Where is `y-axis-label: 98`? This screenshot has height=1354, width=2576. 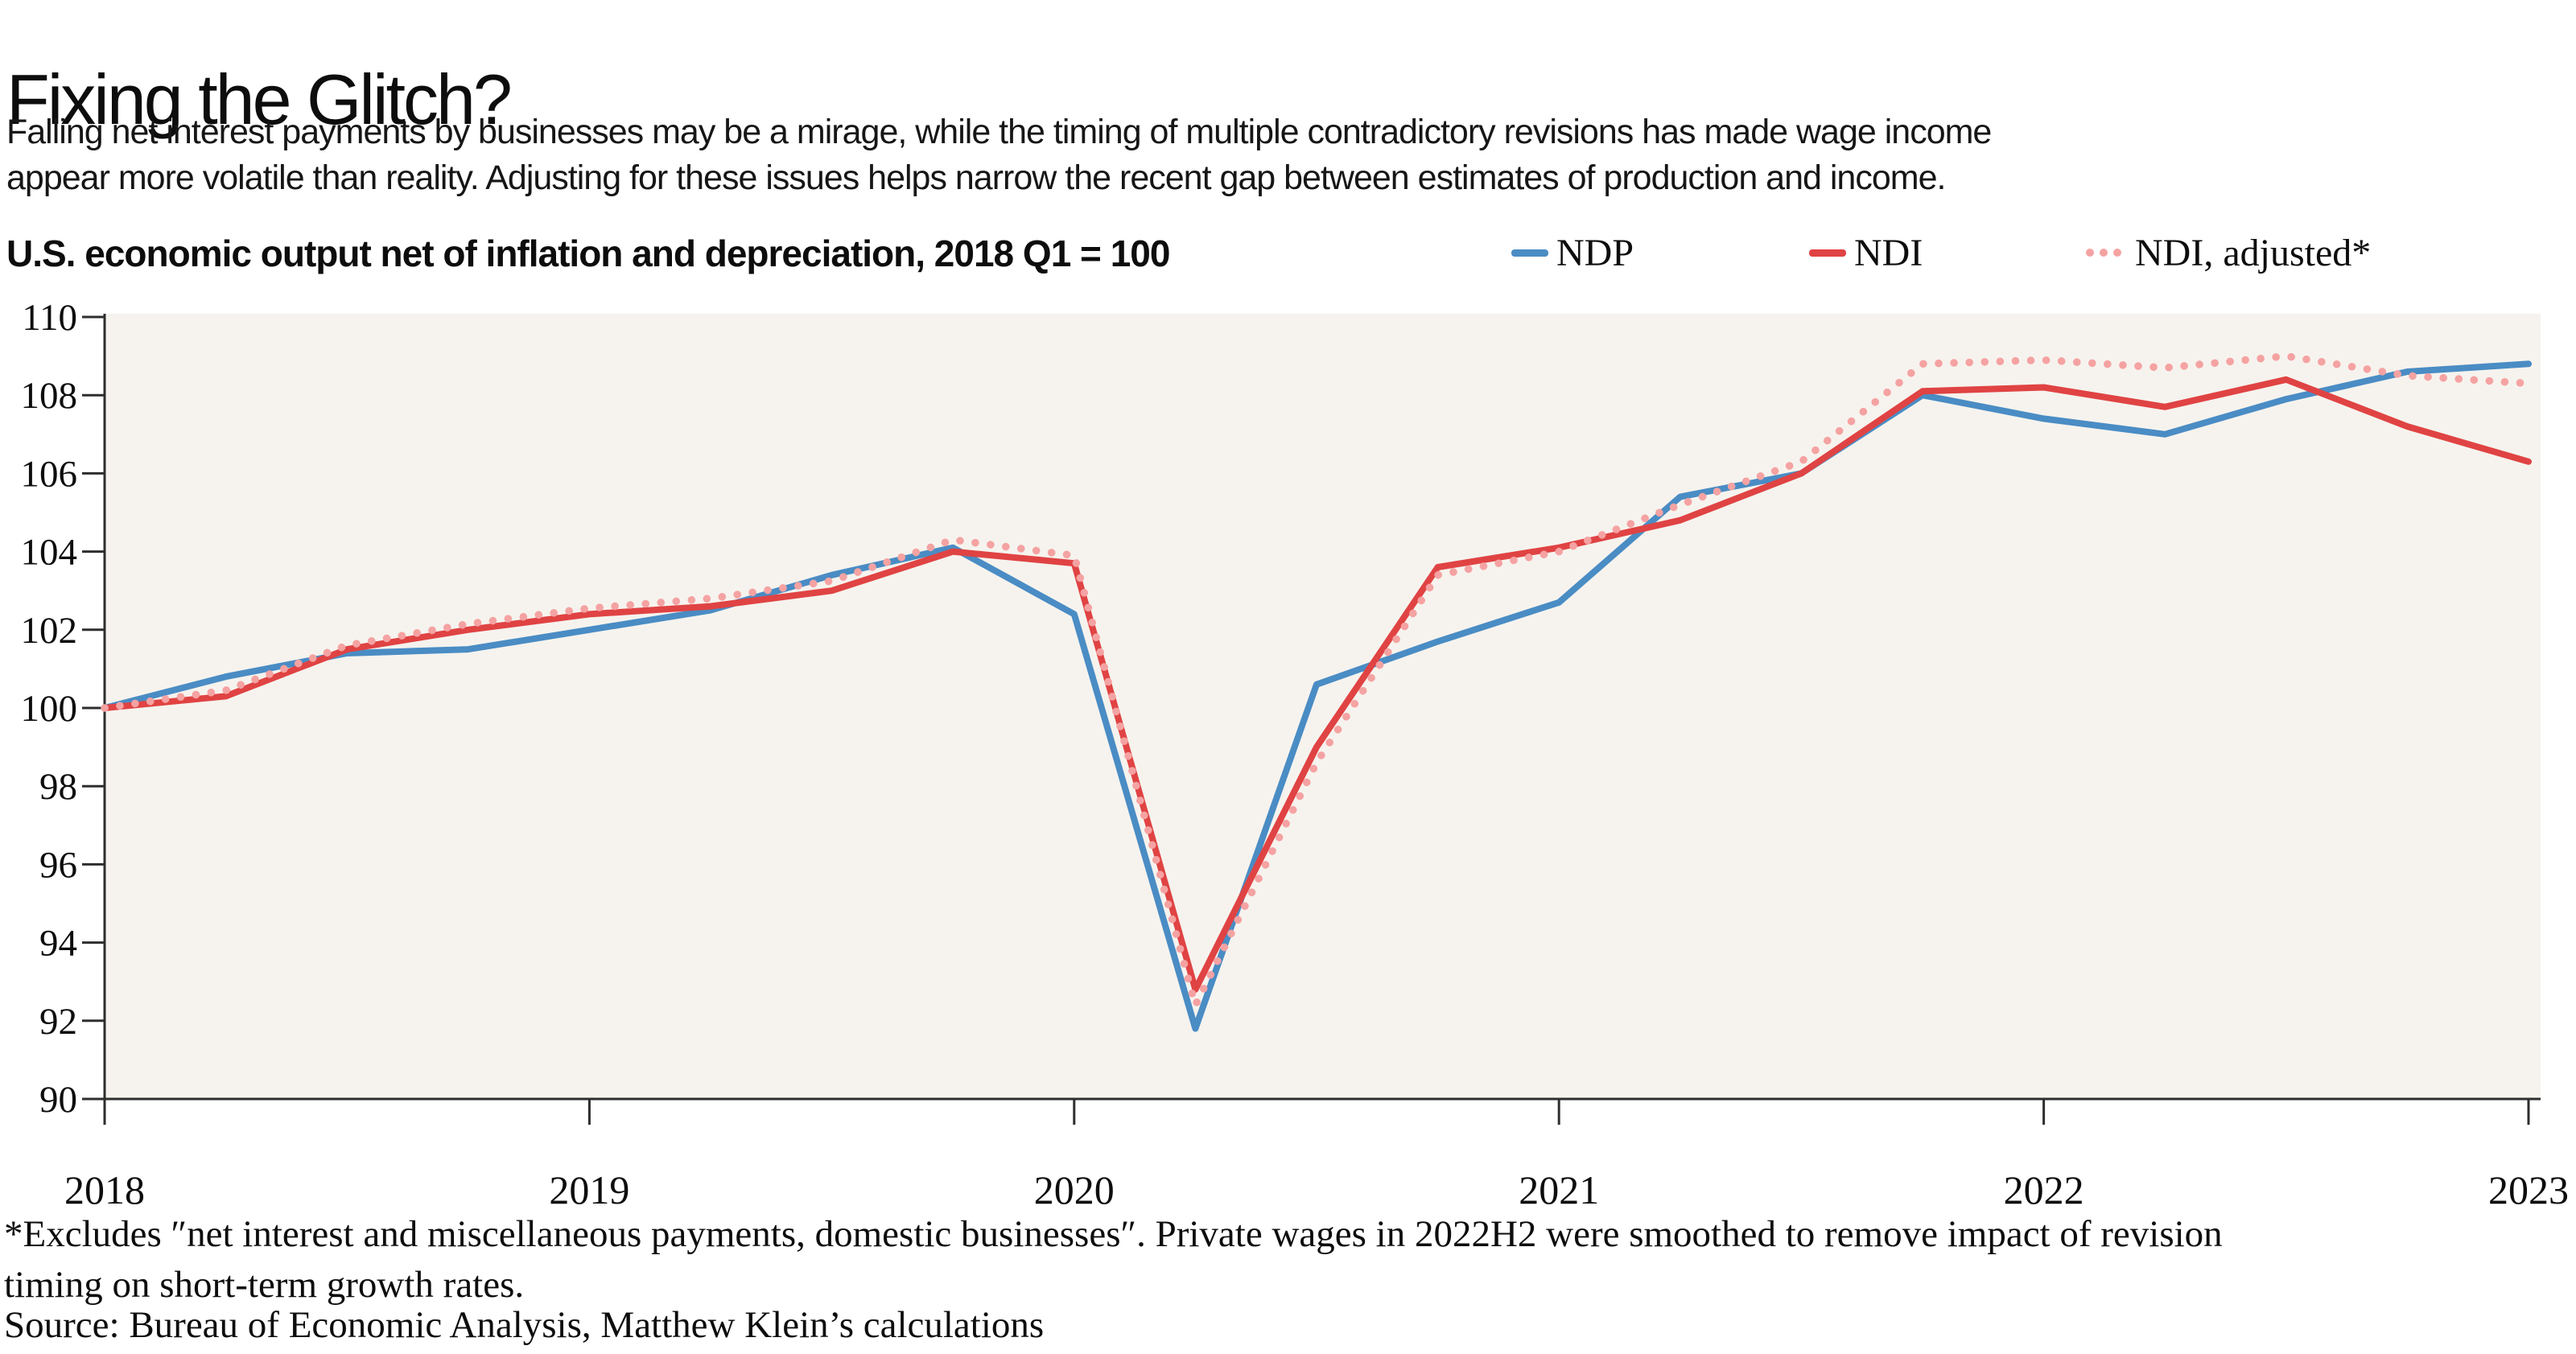 y-axis-label: 98 is located at coordinates (58, 787).